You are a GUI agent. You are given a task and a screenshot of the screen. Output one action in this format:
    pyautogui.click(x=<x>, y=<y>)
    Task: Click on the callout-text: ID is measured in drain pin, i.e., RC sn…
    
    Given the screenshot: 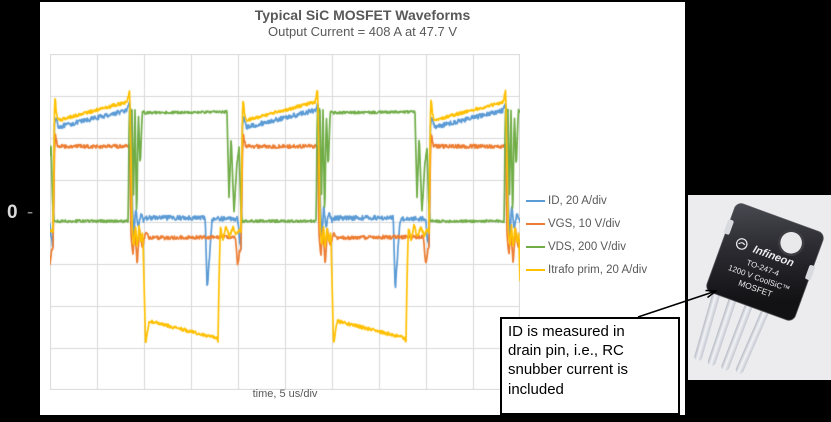 What is the action you would take?
    pyautogui.click(x=568, y=360)
    